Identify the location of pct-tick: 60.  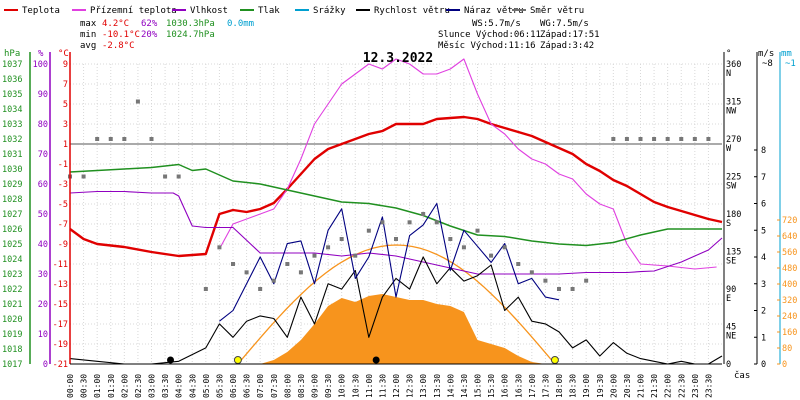
(43, 185).